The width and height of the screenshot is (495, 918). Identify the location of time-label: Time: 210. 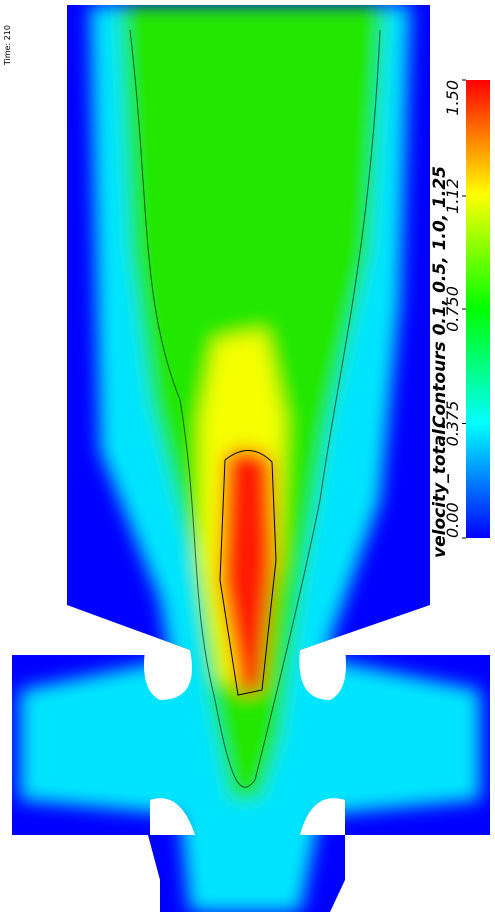
(7, 45).